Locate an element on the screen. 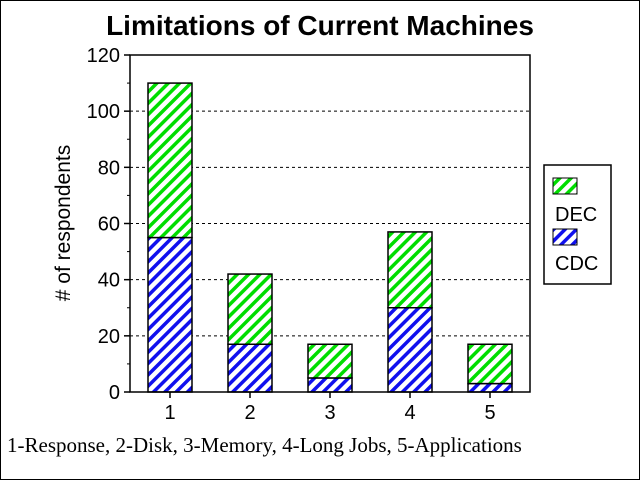 The image size is (640, 480). chart-title: Limitations of Current Machines is located at coordinates (320, 25).